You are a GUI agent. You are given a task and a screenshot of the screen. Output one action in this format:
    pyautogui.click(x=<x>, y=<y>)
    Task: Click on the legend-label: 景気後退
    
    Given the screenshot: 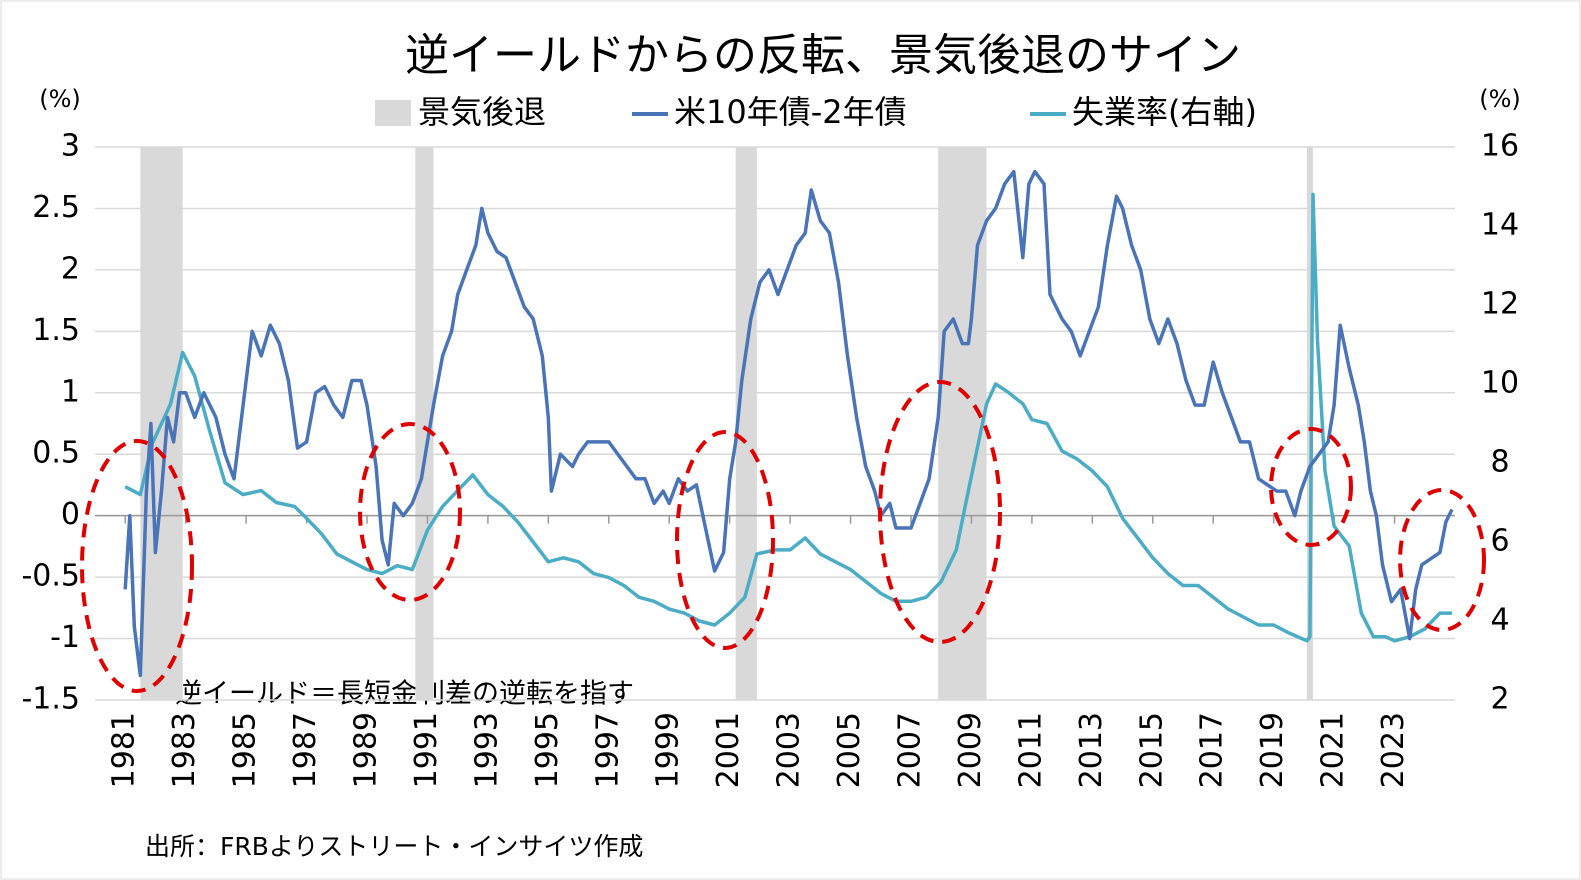 What is the action you would take?
    pyautogui.click(x=482, y=112)
    